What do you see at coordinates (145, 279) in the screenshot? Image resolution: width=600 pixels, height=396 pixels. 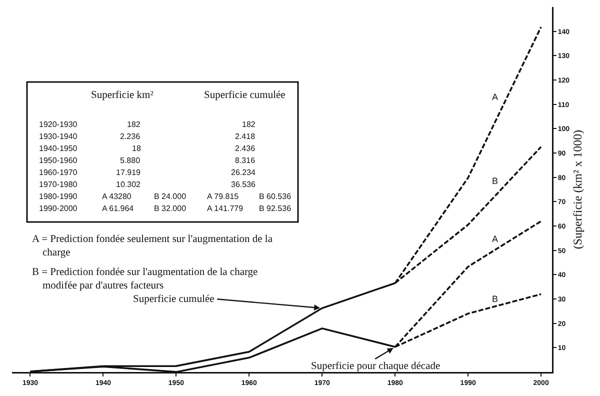 I see `annotation: B = Prediction fondée sur l'augmentation de la charge modifée par d'autres facteurs` at bounding box center [145, 279].